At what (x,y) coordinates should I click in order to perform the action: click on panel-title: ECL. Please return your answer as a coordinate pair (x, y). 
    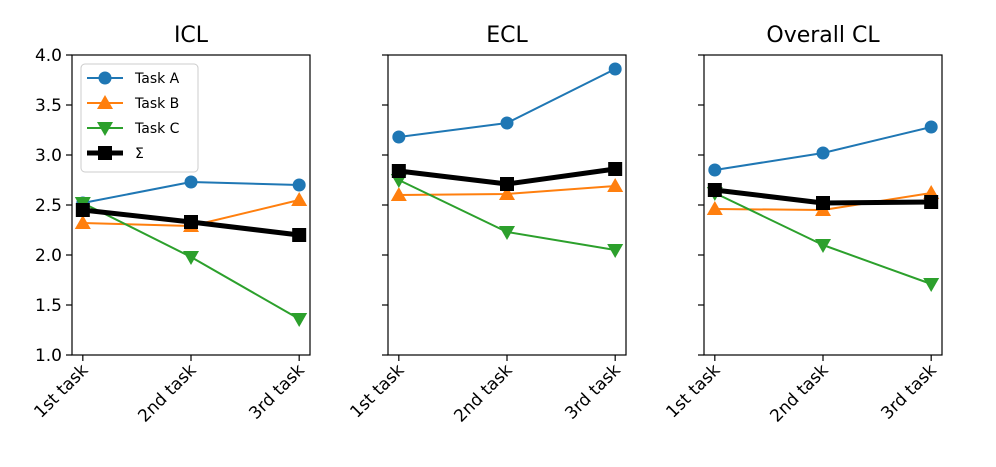
    Looking at the image, I should click on (507, 35).